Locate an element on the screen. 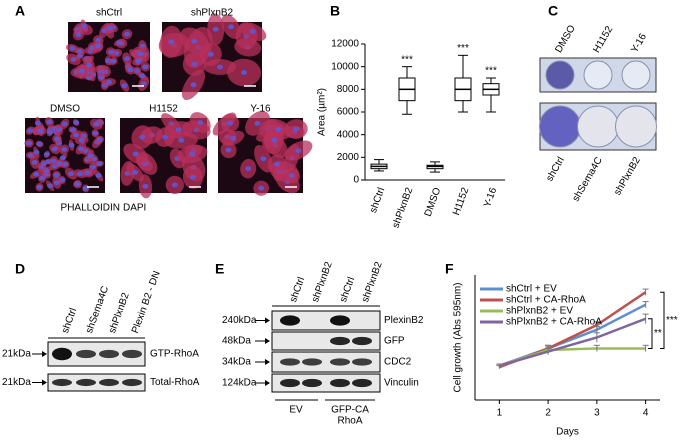 This screenshot has height=441, width=685. y-tick-label: 2000 is located at coordinates (348, 157).